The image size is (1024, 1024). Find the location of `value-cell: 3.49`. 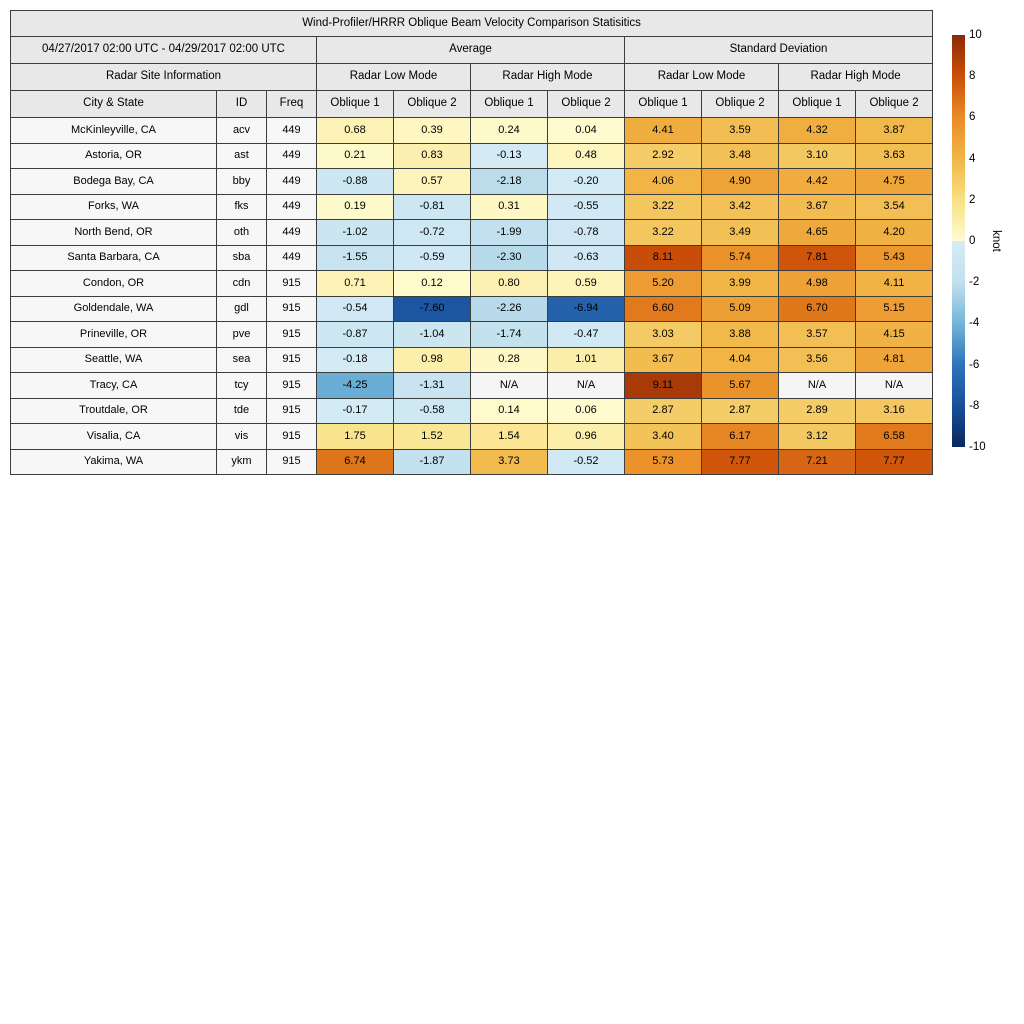

value-cell: 3.49 is located at coordinates (740, 232).